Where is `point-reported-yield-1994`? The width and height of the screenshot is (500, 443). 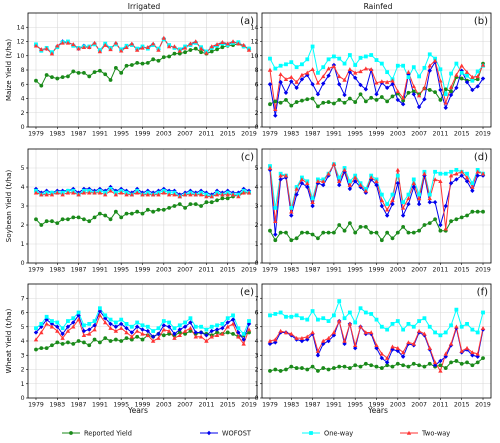 point-reported-yield-1994 is located at coordinates (115, 211).